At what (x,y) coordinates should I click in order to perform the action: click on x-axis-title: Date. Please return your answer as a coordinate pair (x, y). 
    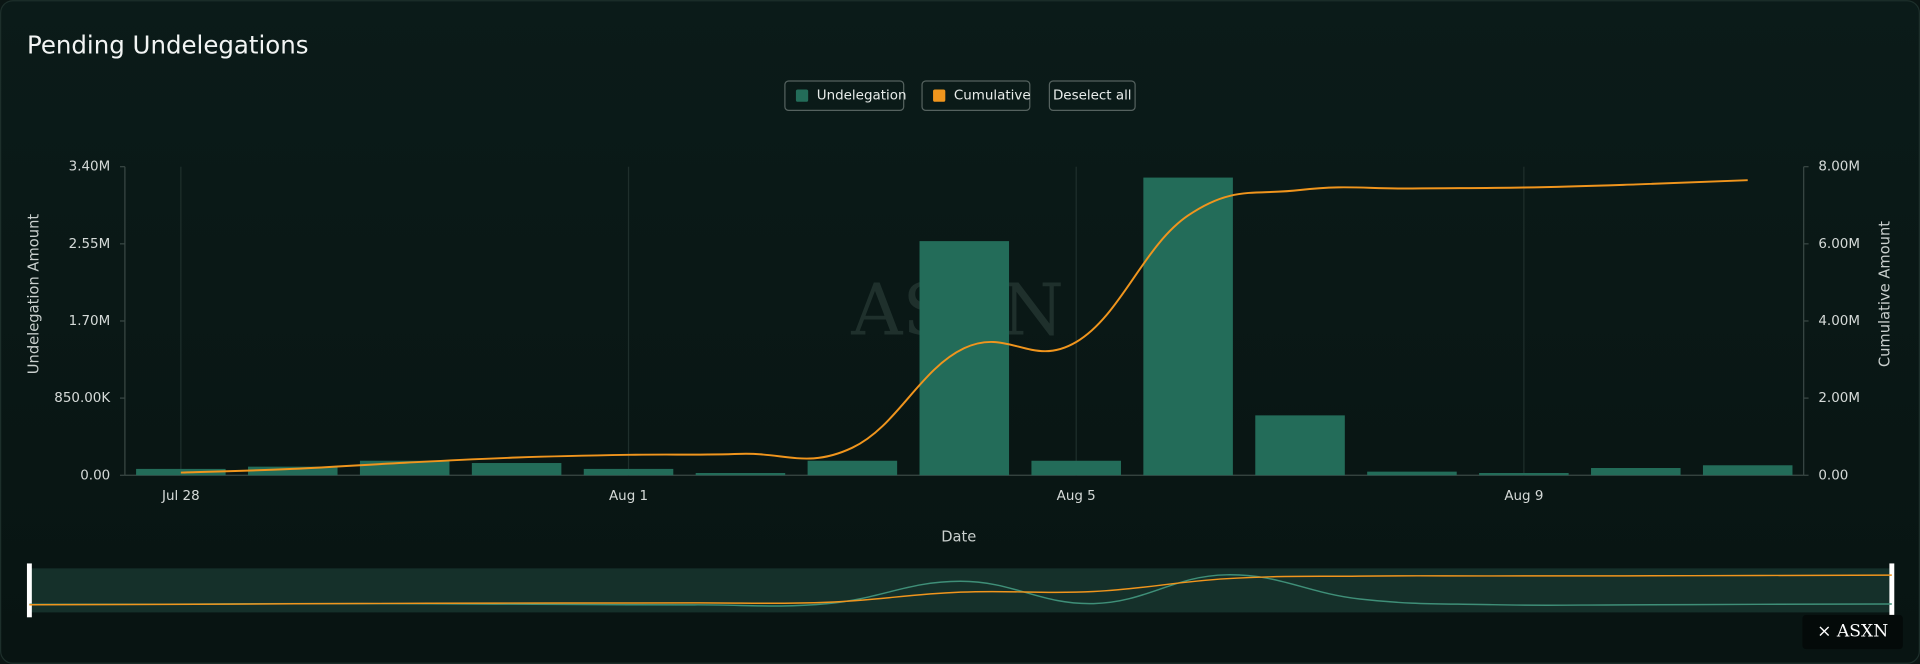
    Looking at the image, I should click on (958, 537).